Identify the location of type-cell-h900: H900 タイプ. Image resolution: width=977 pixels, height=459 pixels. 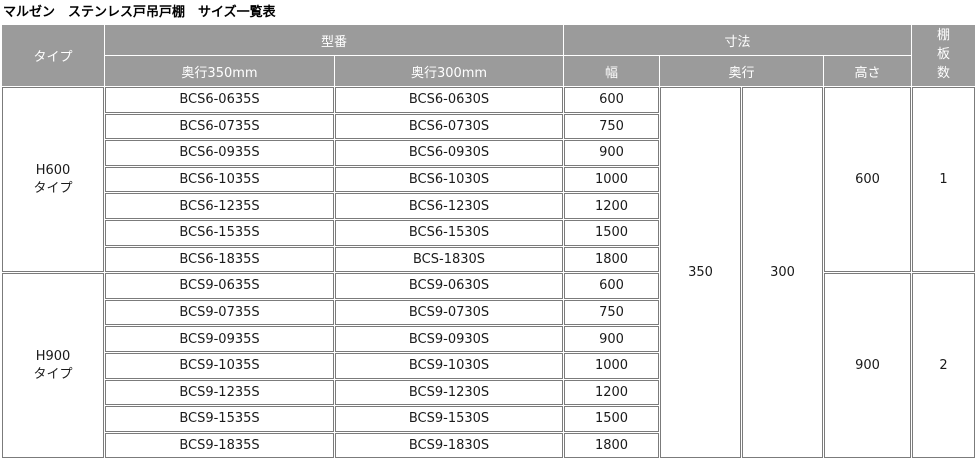
(53, 366).